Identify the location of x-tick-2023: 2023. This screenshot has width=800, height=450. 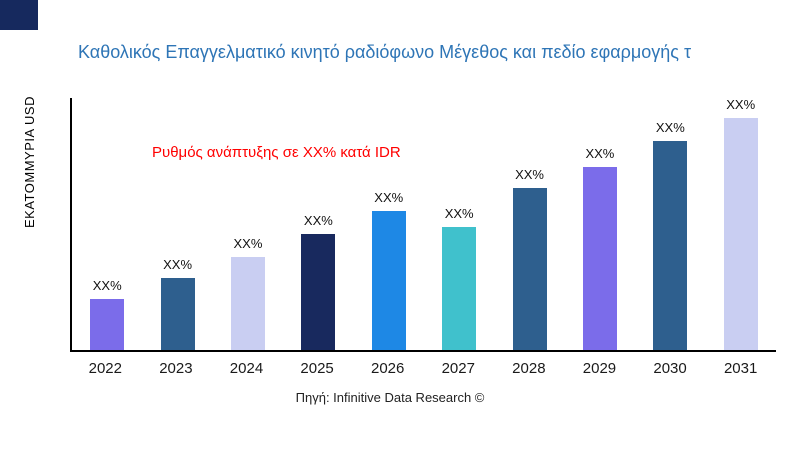
(176, 368).